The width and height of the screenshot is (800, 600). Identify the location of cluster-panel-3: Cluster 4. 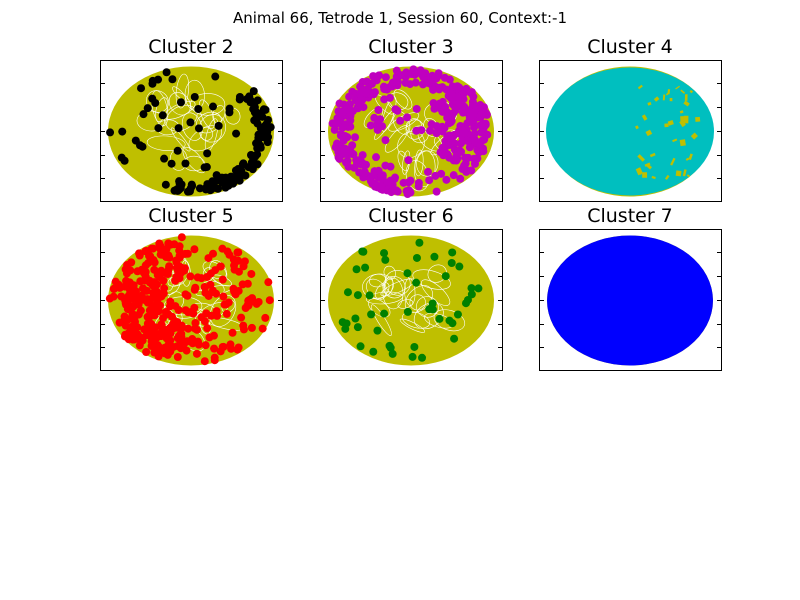
(630, 119).